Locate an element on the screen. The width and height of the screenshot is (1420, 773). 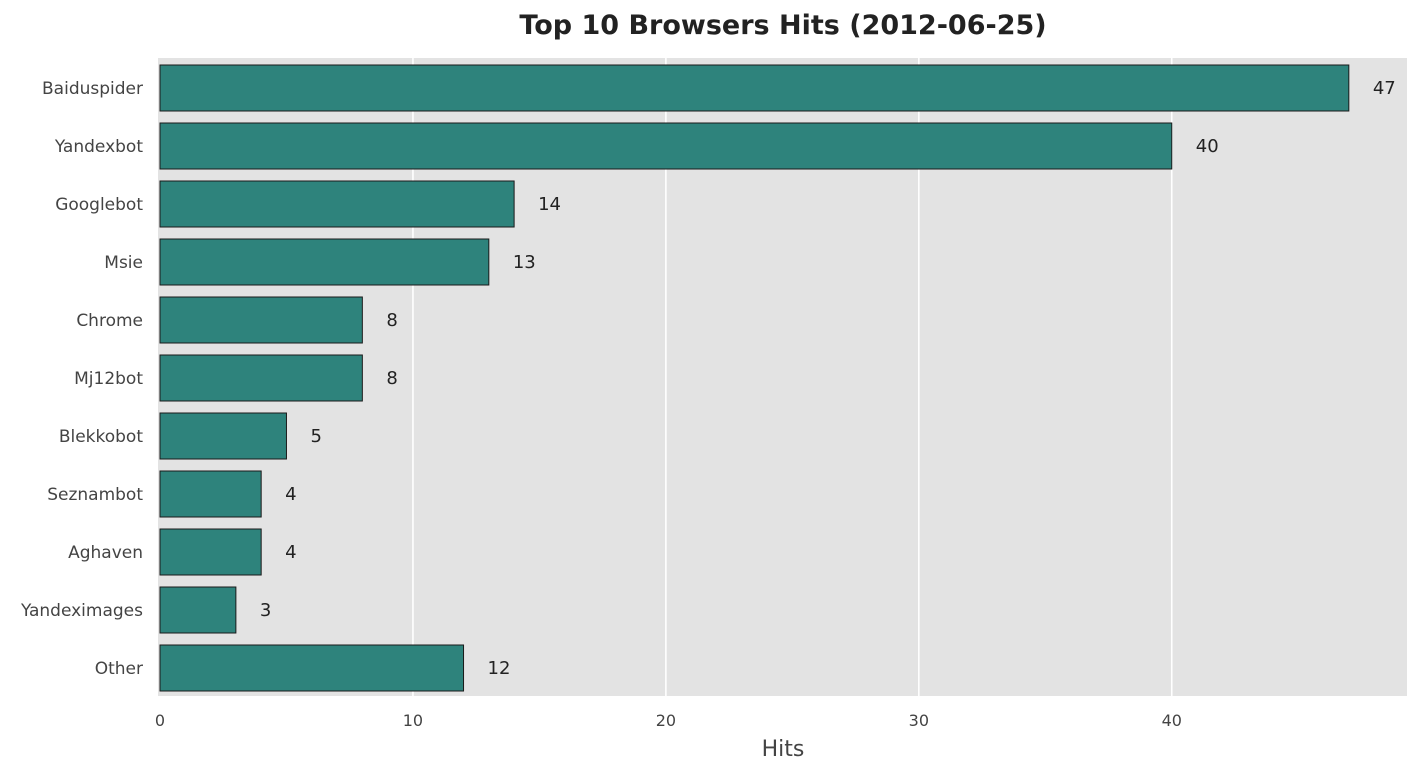
y-tick-label: Yandeximages is located at coordinates (81, 611).